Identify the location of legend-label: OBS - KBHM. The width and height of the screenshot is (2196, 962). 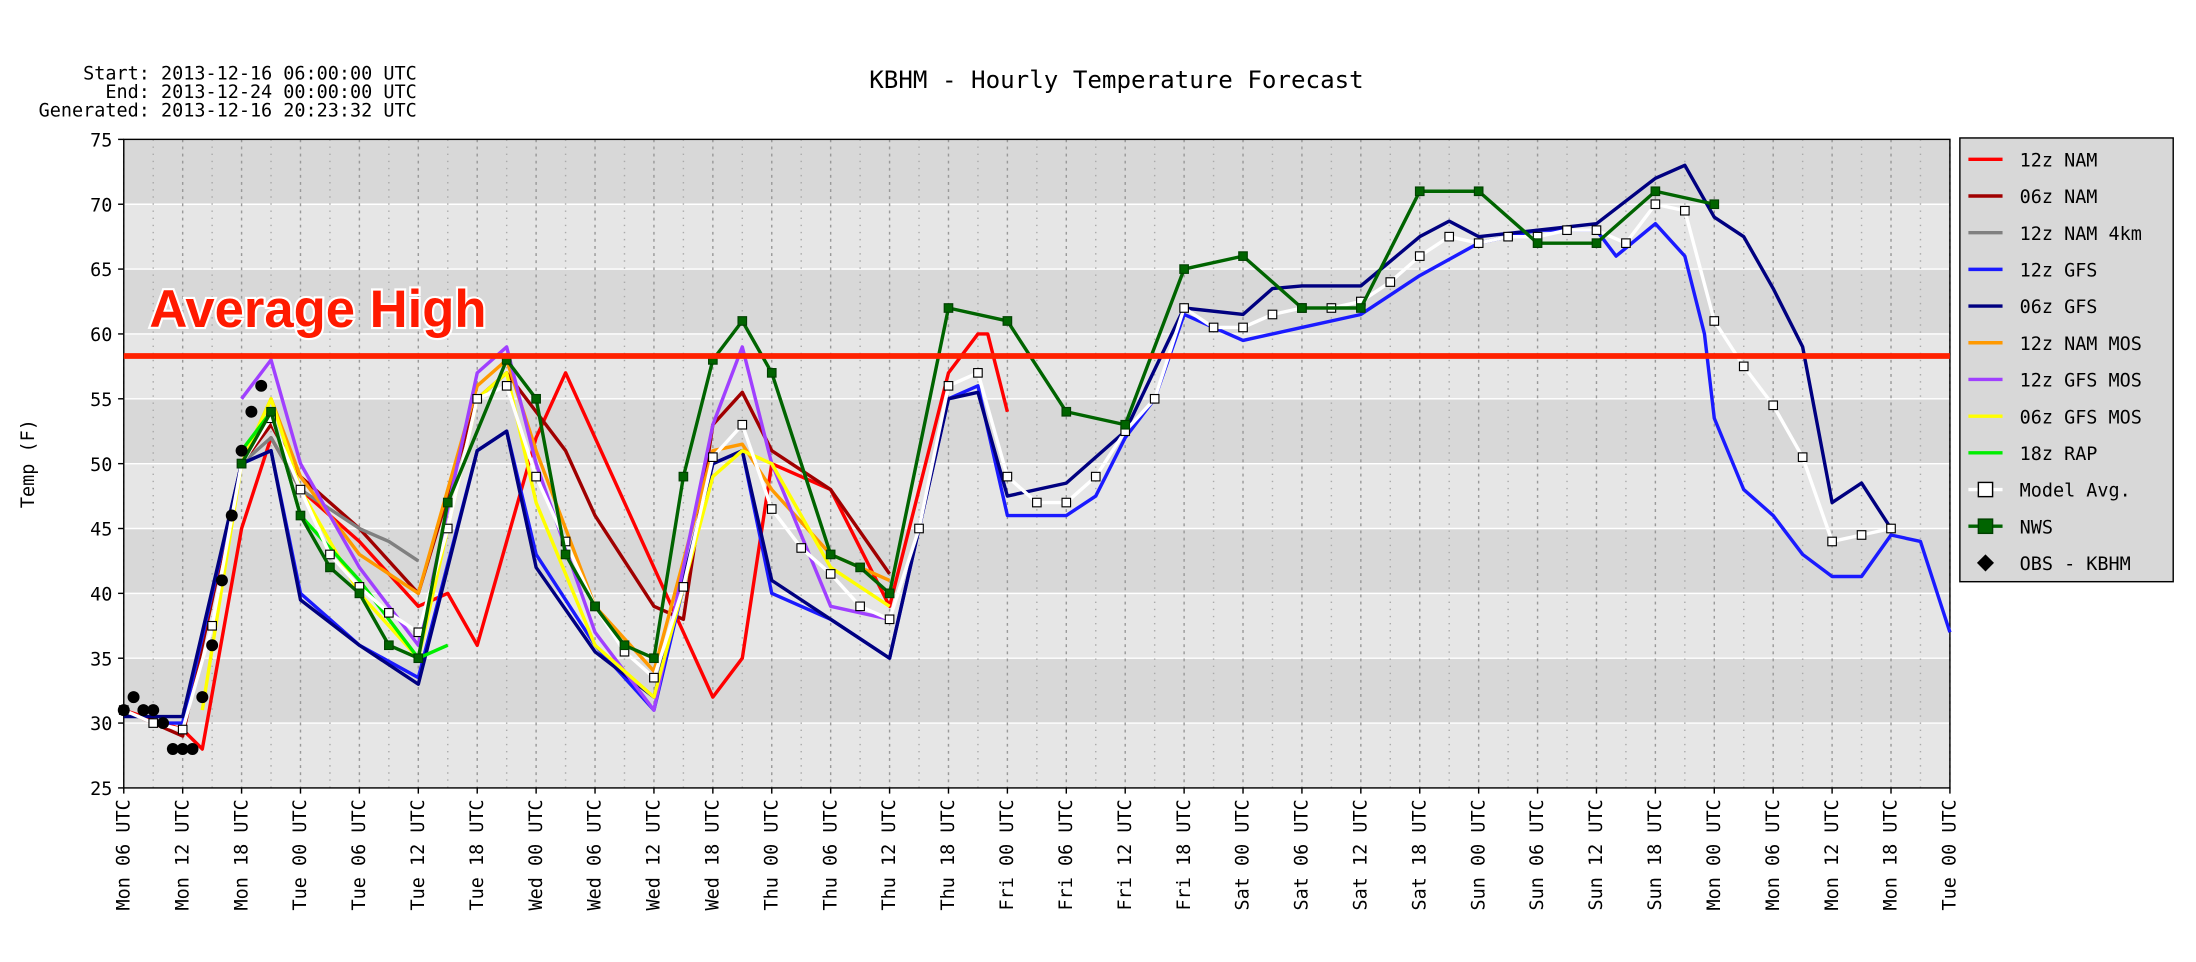
(2075, 564).